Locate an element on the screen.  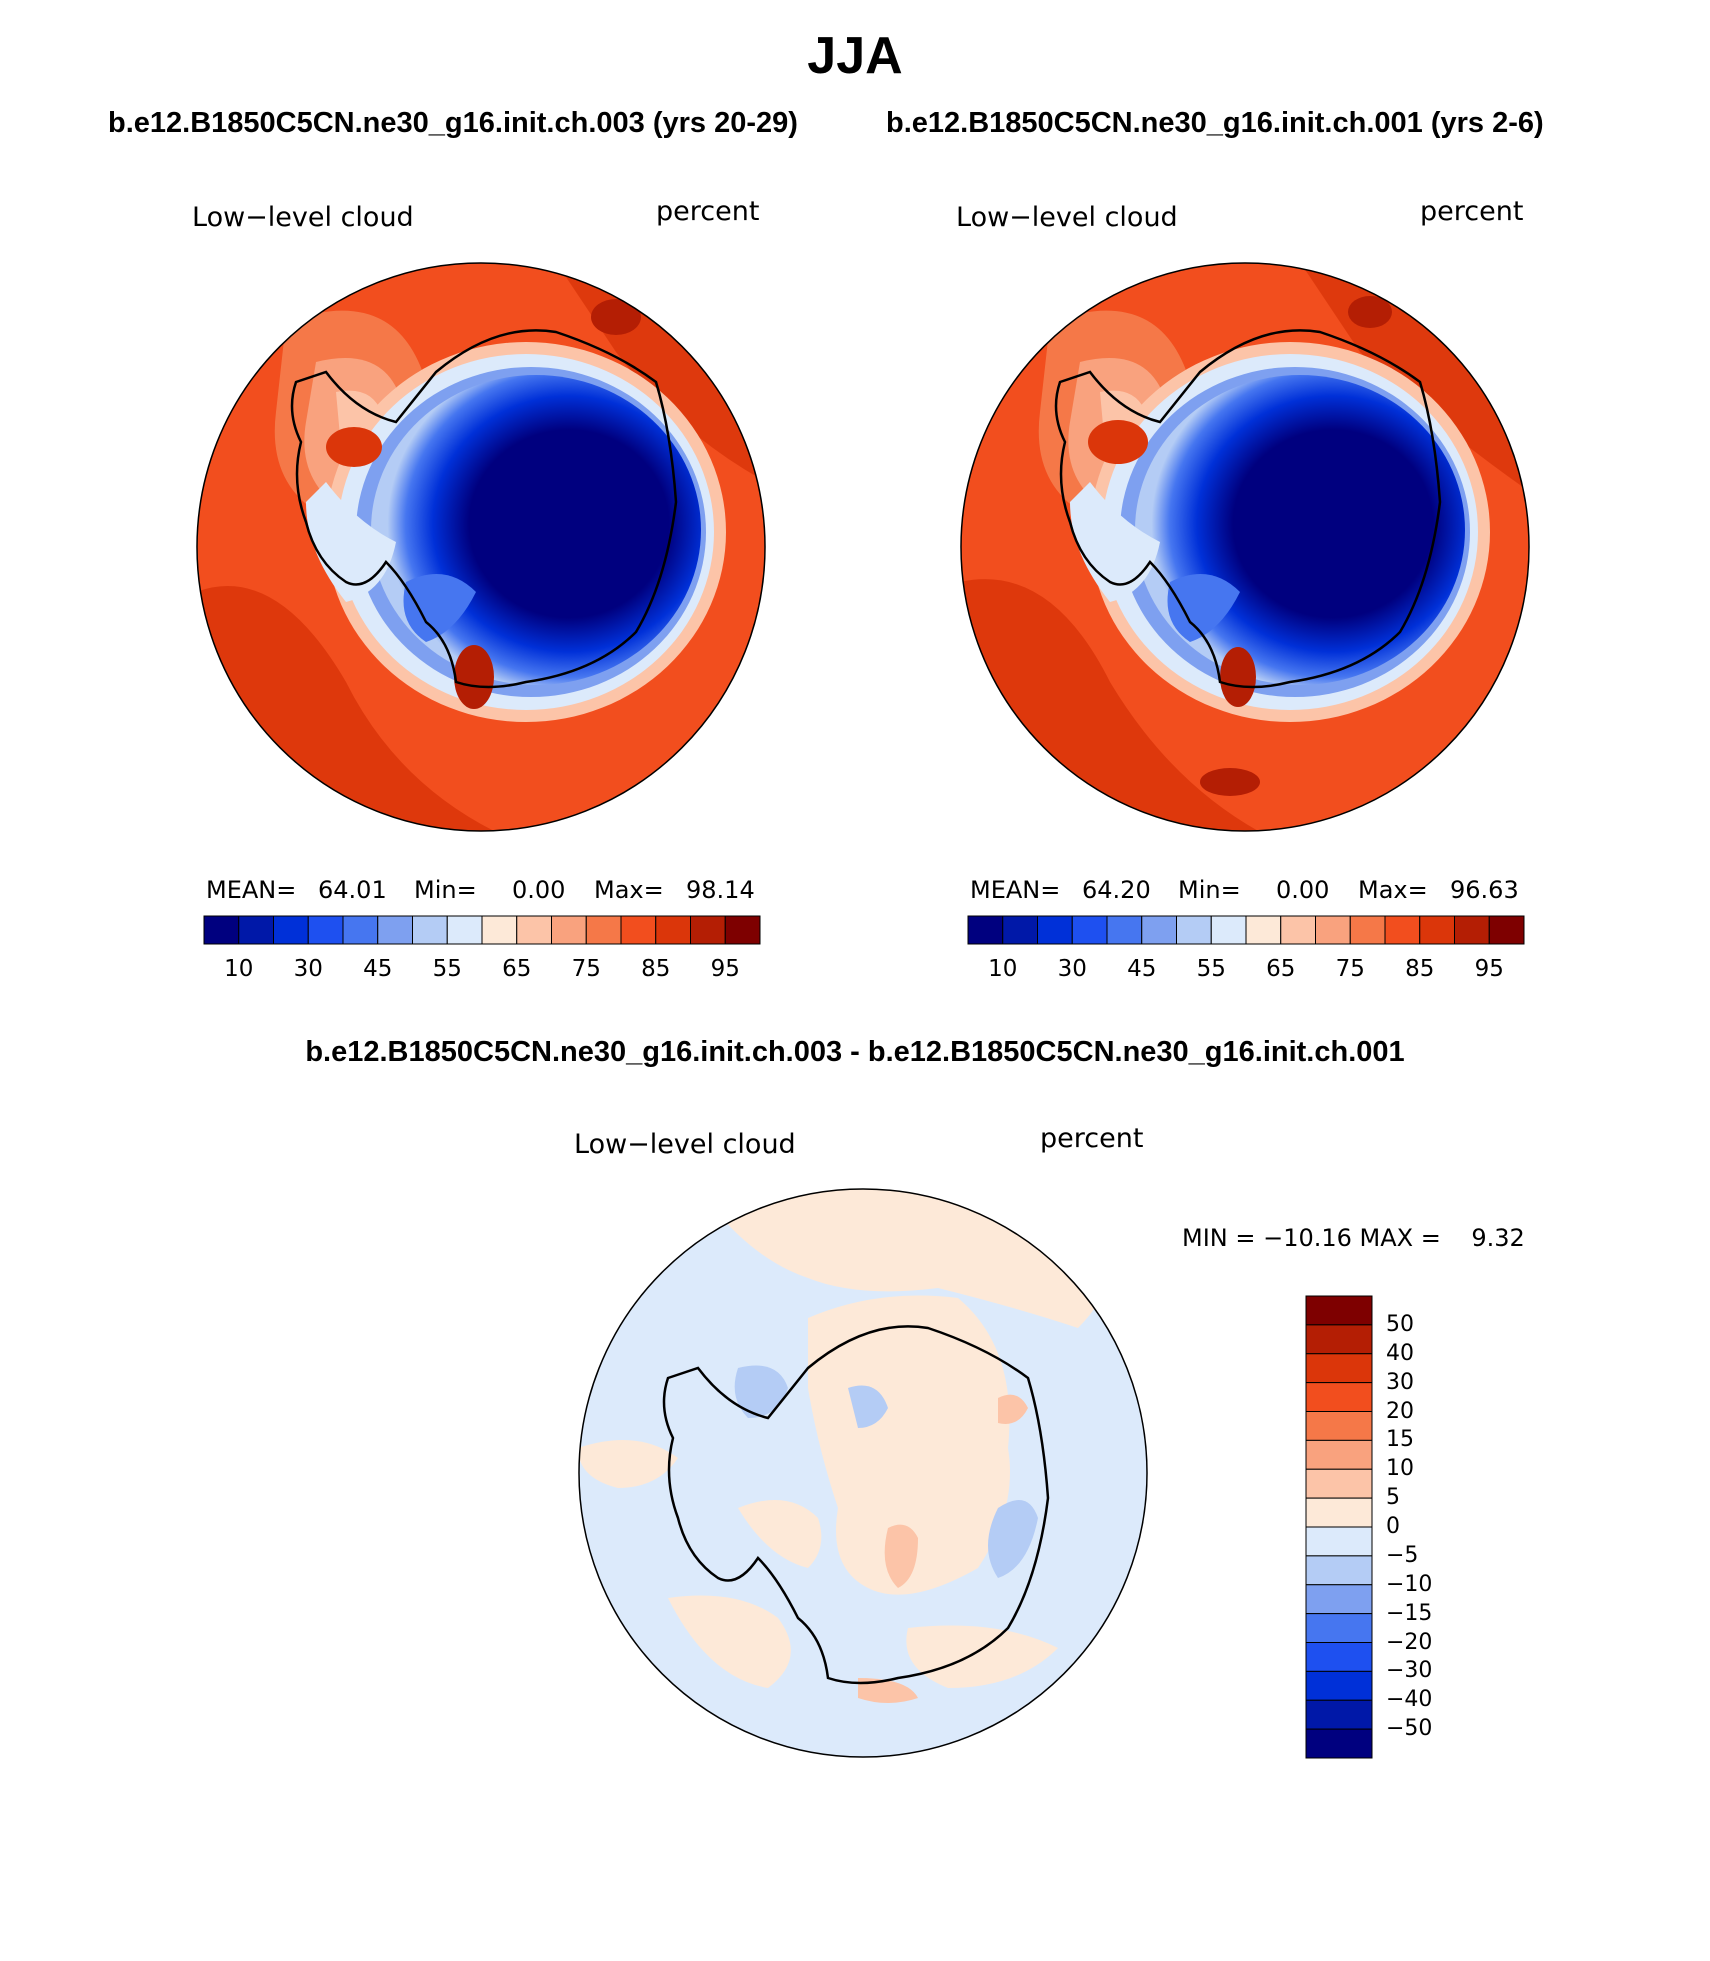
panel-1-colorbar is located at coordinates (482, 930).